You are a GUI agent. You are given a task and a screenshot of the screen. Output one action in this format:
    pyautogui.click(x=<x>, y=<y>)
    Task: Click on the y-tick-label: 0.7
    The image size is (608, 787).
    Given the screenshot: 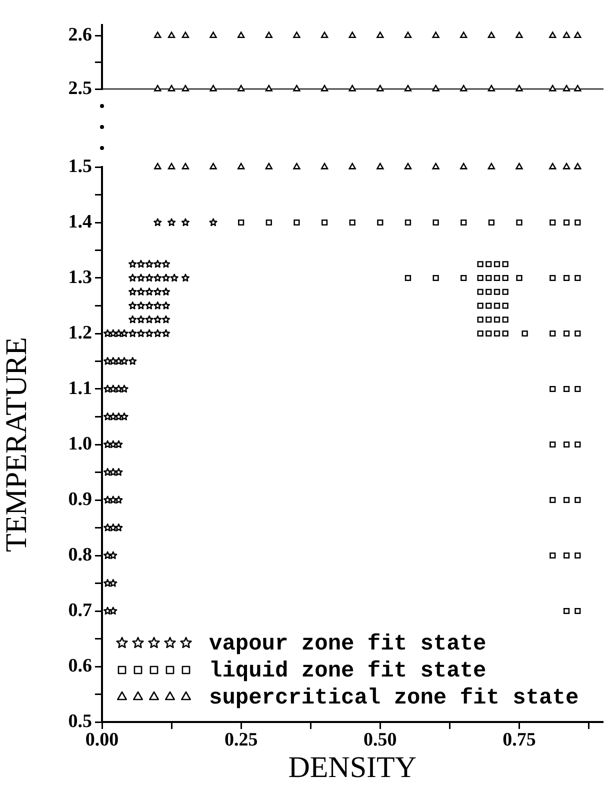 What is the action you would take?
    pyautogui.click(x=80, y=610)
    